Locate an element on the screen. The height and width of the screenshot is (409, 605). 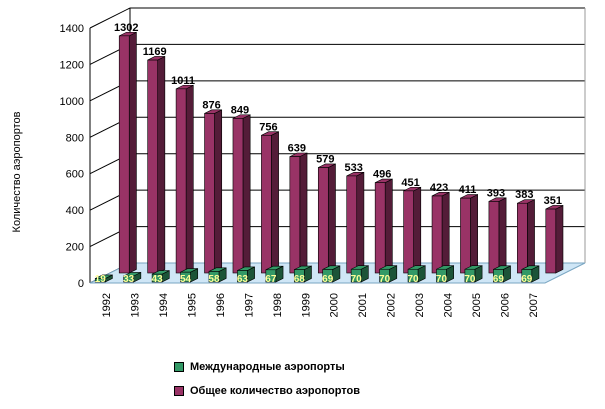
data-label-total: 876 is located at coordinates (211, 105).